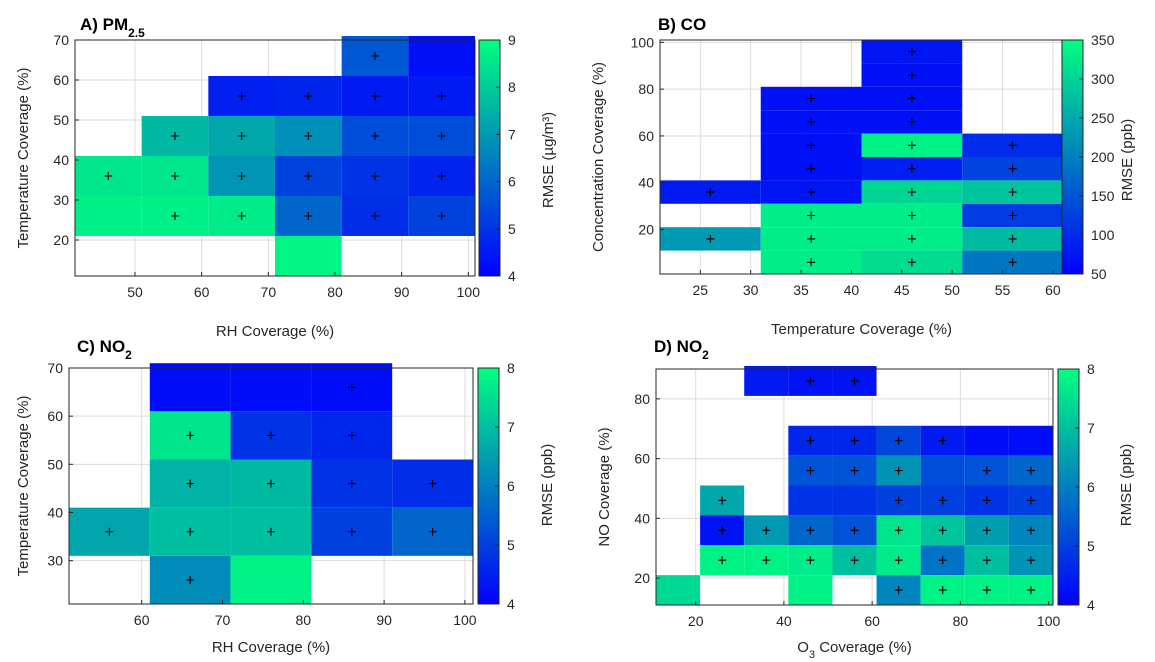 The height and width of the screenshot is (662, 1155). I want to click on x-tick-label: 45, so click(902, 290).